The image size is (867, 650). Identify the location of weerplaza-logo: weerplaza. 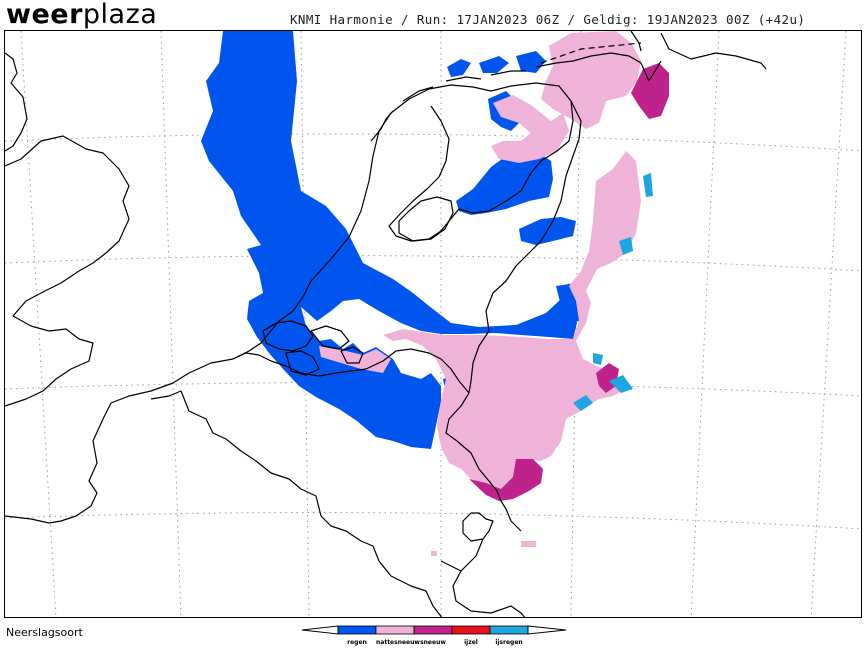
(81, 15).